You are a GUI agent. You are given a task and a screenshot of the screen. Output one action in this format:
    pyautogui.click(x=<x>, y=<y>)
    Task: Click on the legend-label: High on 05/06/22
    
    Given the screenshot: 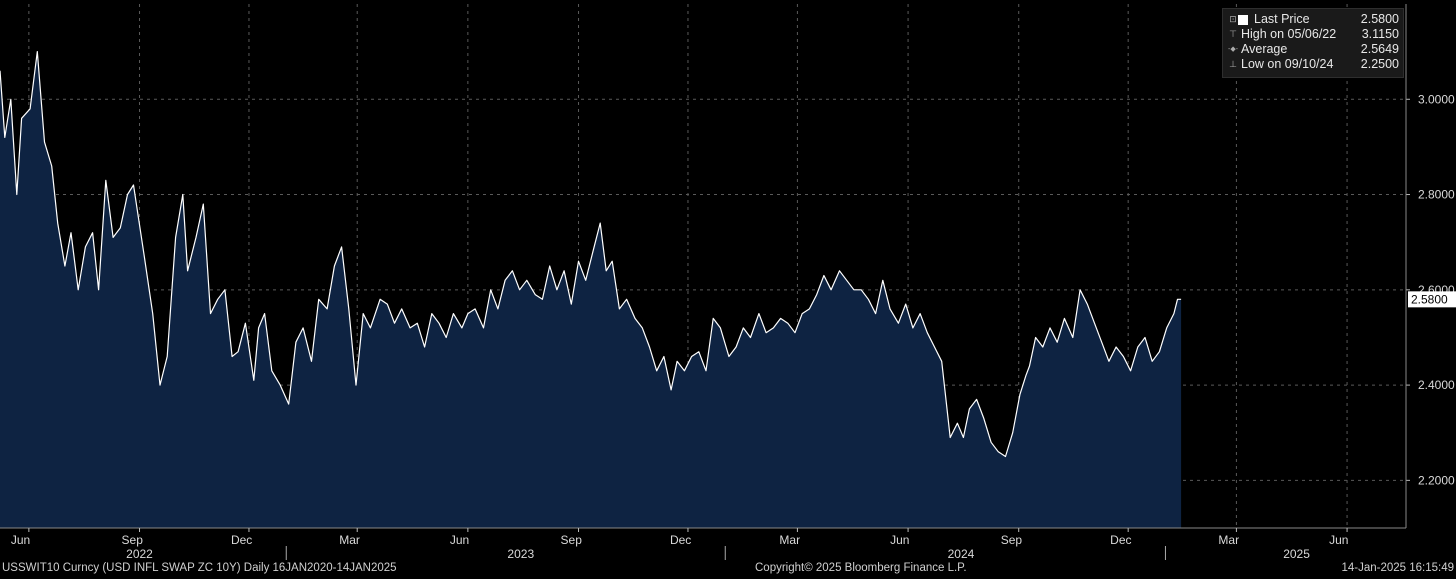 What is the action you would take?
    pyautogui.click(x=1289, y=34)
    